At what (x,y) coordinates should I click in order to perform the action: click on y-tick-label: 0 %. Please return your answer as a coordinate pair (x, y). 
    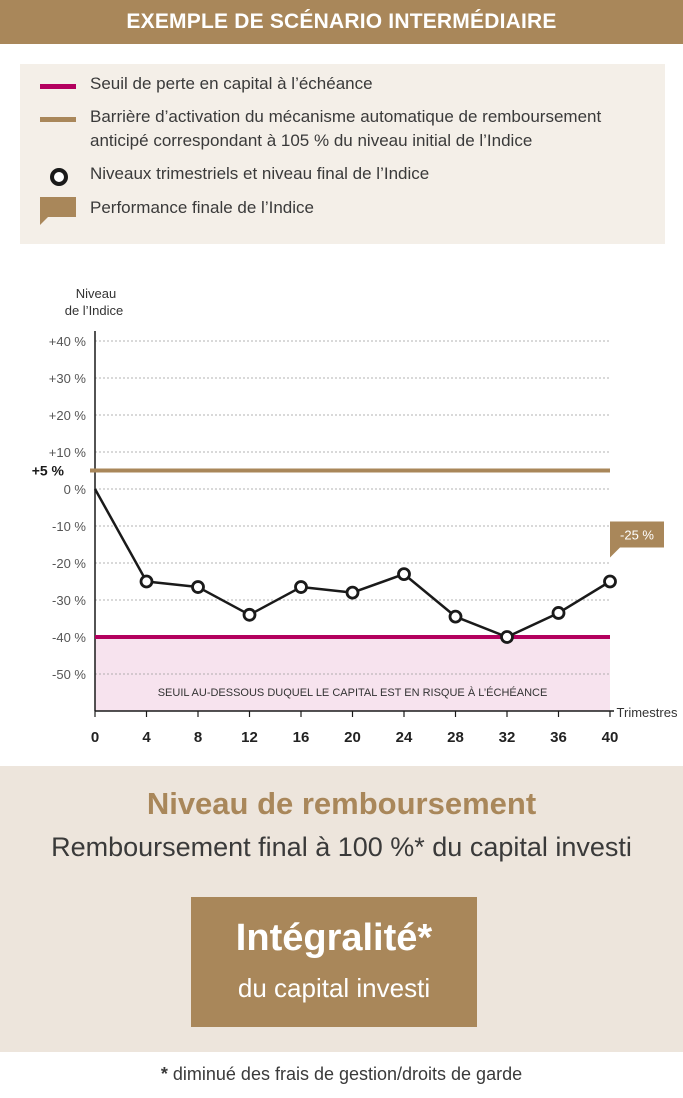
    Looking at the image, I should click on (75, 489).